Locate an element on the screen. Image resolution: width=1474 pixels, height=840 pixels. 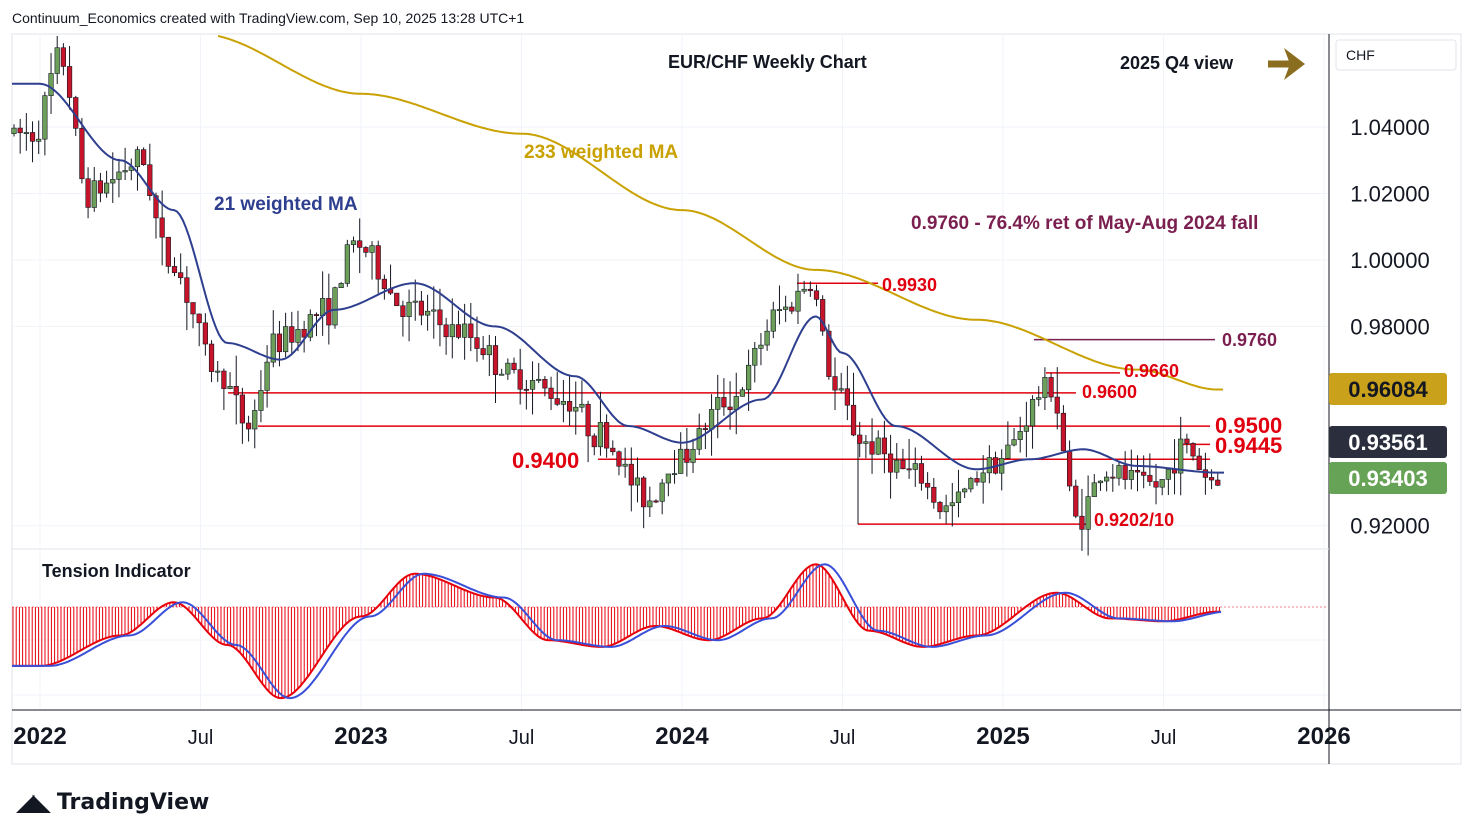
tradingview-brand: ◢◣ TradingView is located at coordinates (112, 802).